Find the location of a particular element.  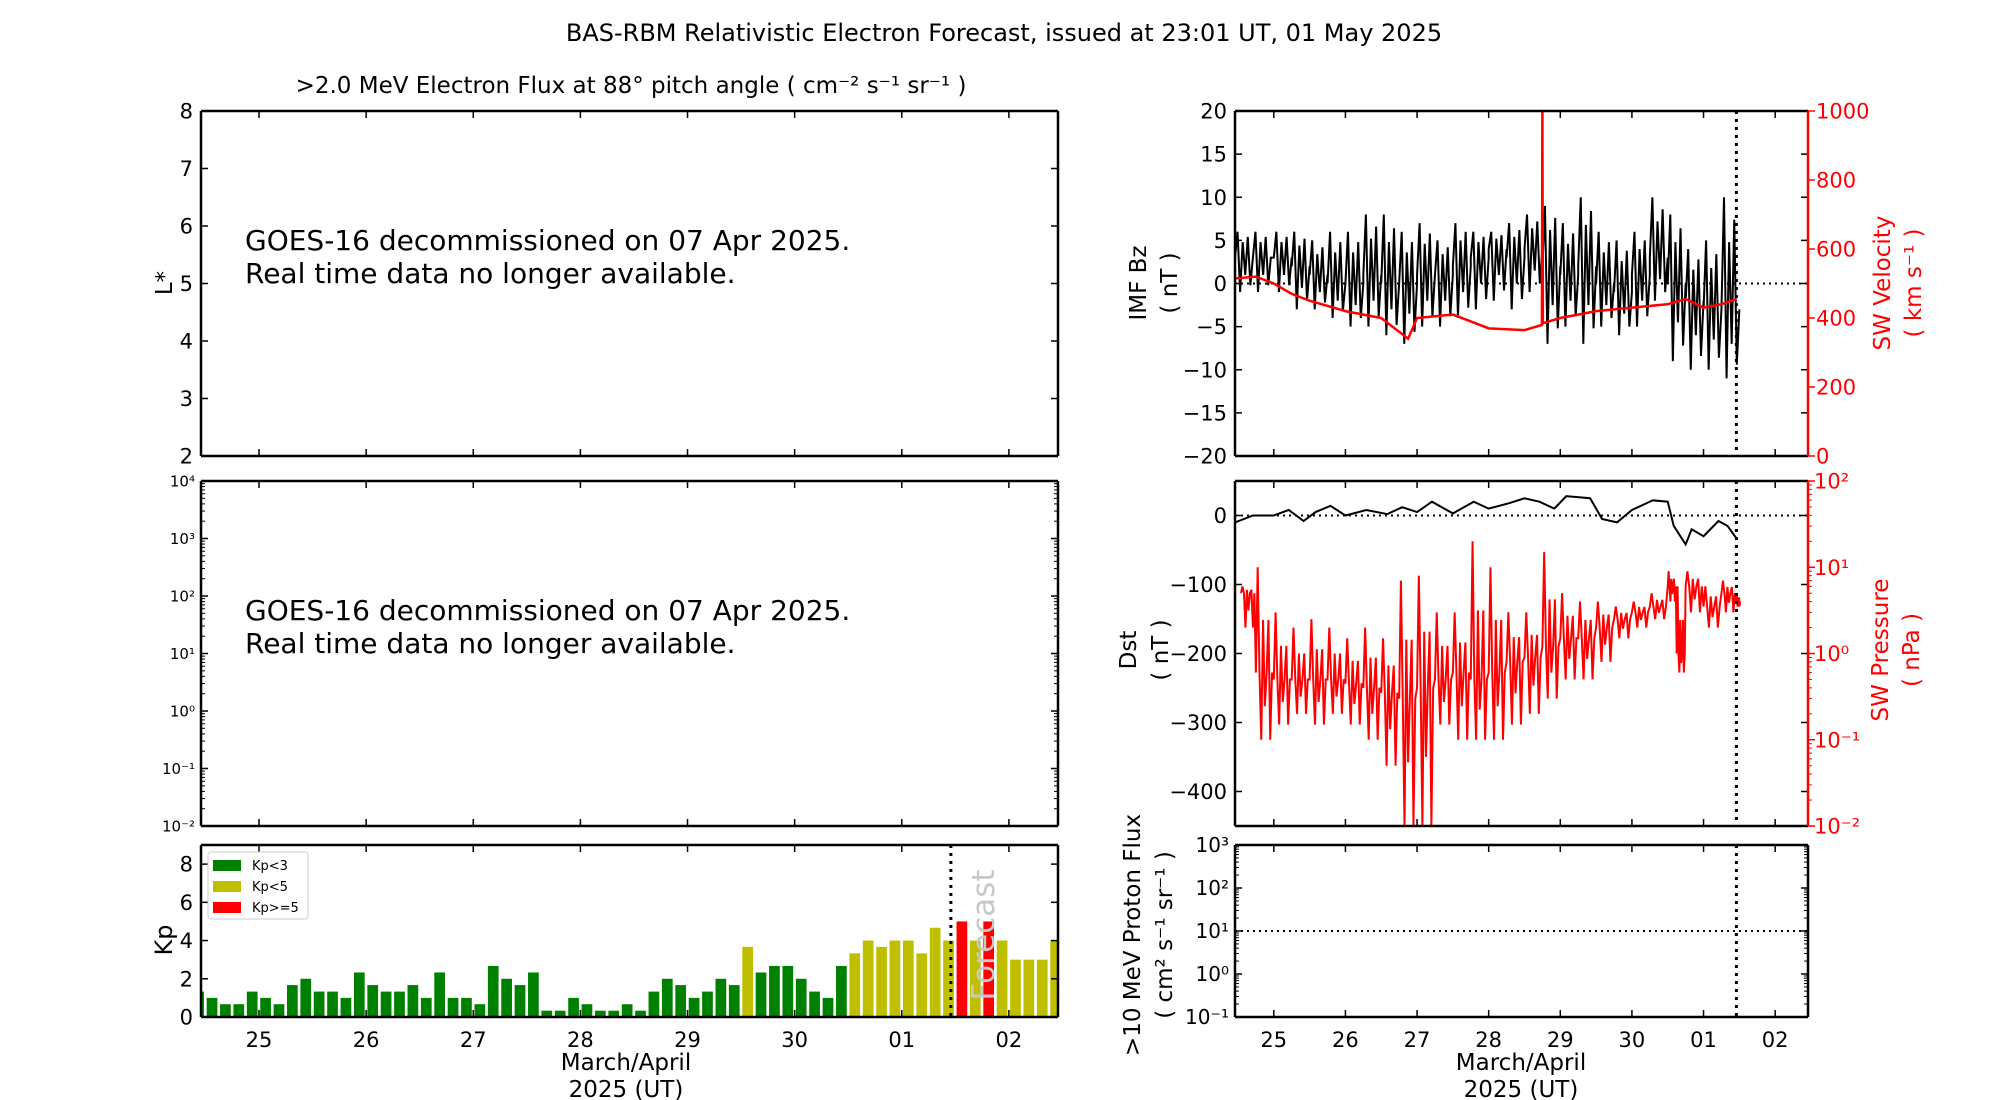

y-tick-label: 10⁻² is located at coordinates (178, 826).